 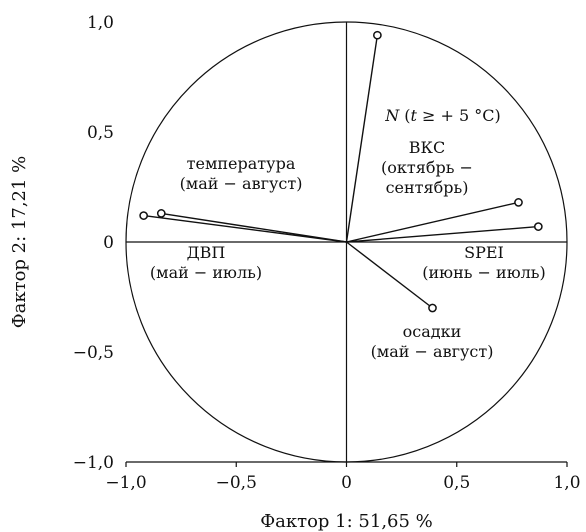 What do you see at coordinates (442, 115) in the screenshot?
I see `variable-label: N (t ≥ + 5 °C)` at bounding box center [442, 115].